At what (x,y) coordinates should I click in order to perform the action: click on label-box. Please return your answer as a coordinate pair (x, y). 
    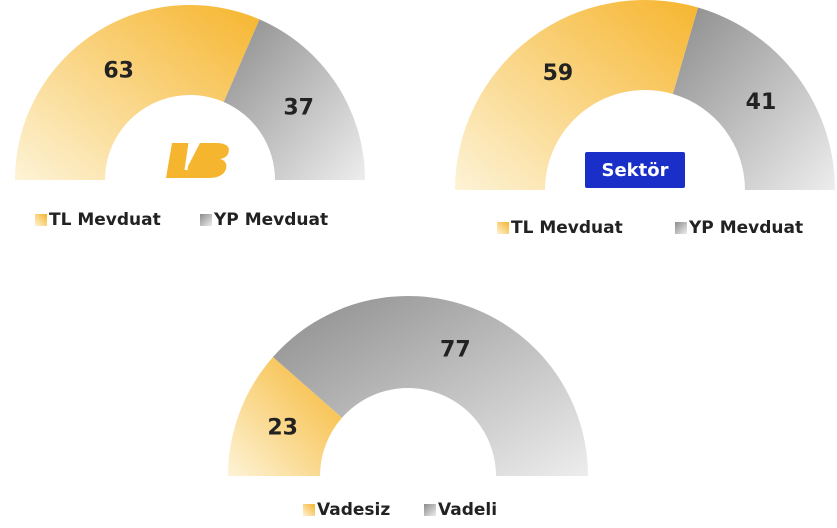
    Looking at the image, I should click on (635, 170).